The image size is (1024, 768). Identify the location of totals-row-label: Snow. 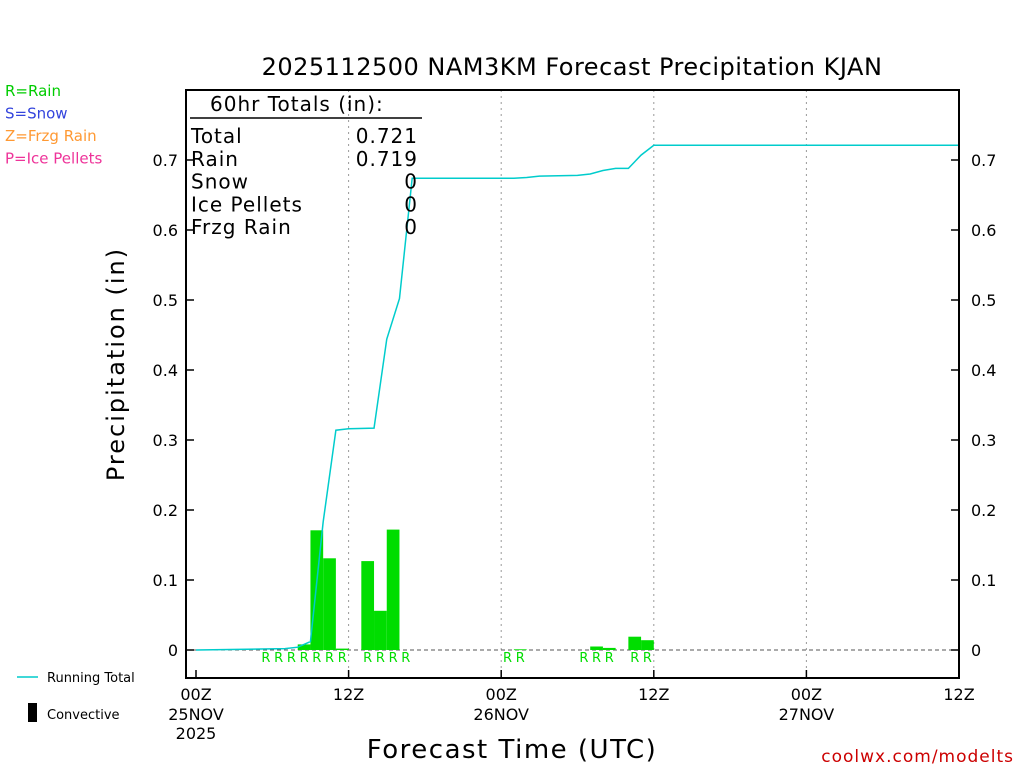
(220, 182).